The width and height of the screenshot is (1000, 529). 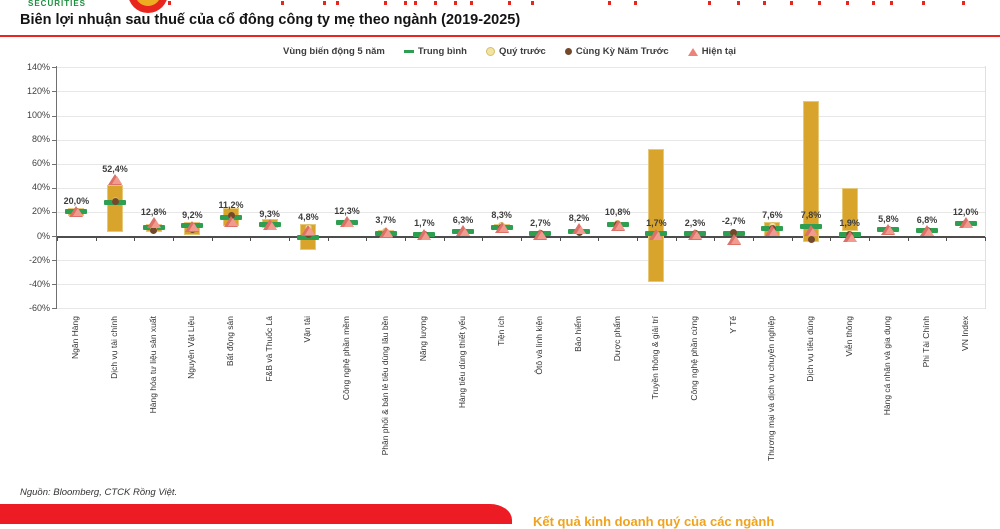 What do you see at coordinates (43, 235) in the screenshot?
I see `y-axis-tick-label: 0%` at bounding box center [43, 235].